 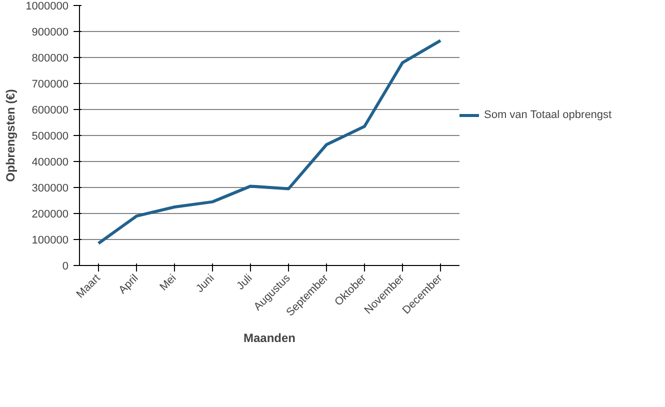 I want to click on x-axis-title: Maanden, so click(x=269, y=338).